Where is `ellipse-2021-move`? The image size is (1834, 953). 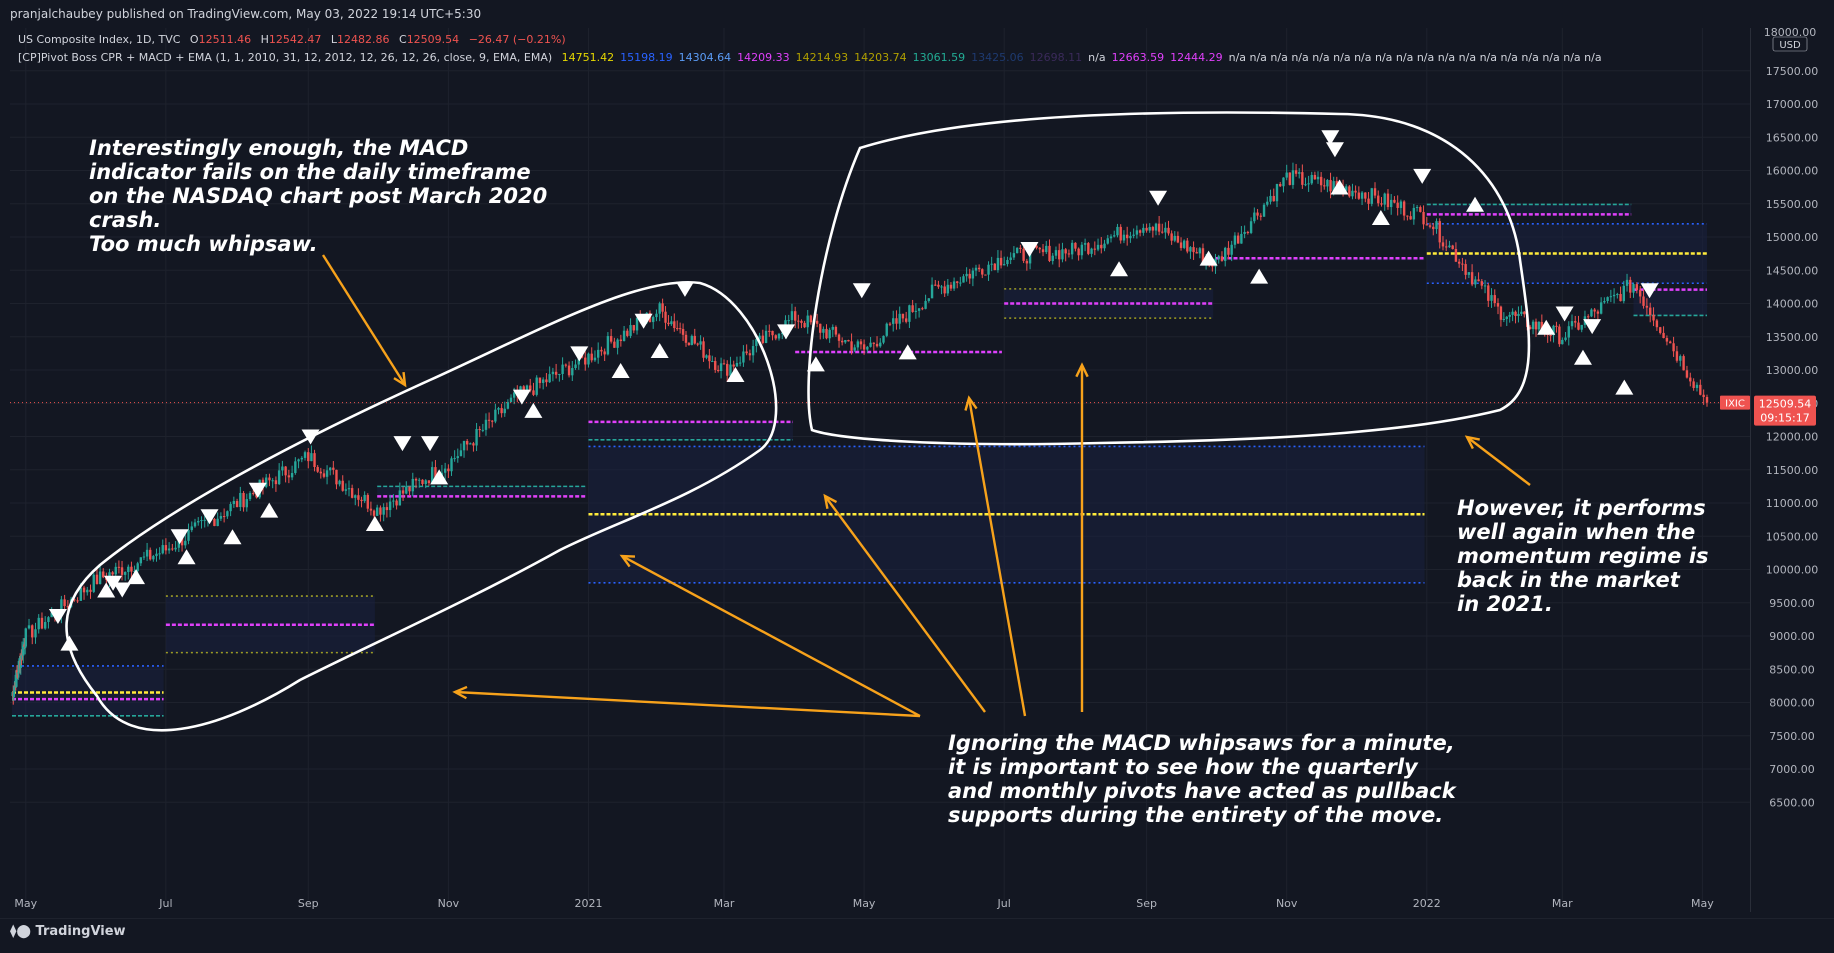
ellipse-2021-move is located at coordinates (1169, 278).